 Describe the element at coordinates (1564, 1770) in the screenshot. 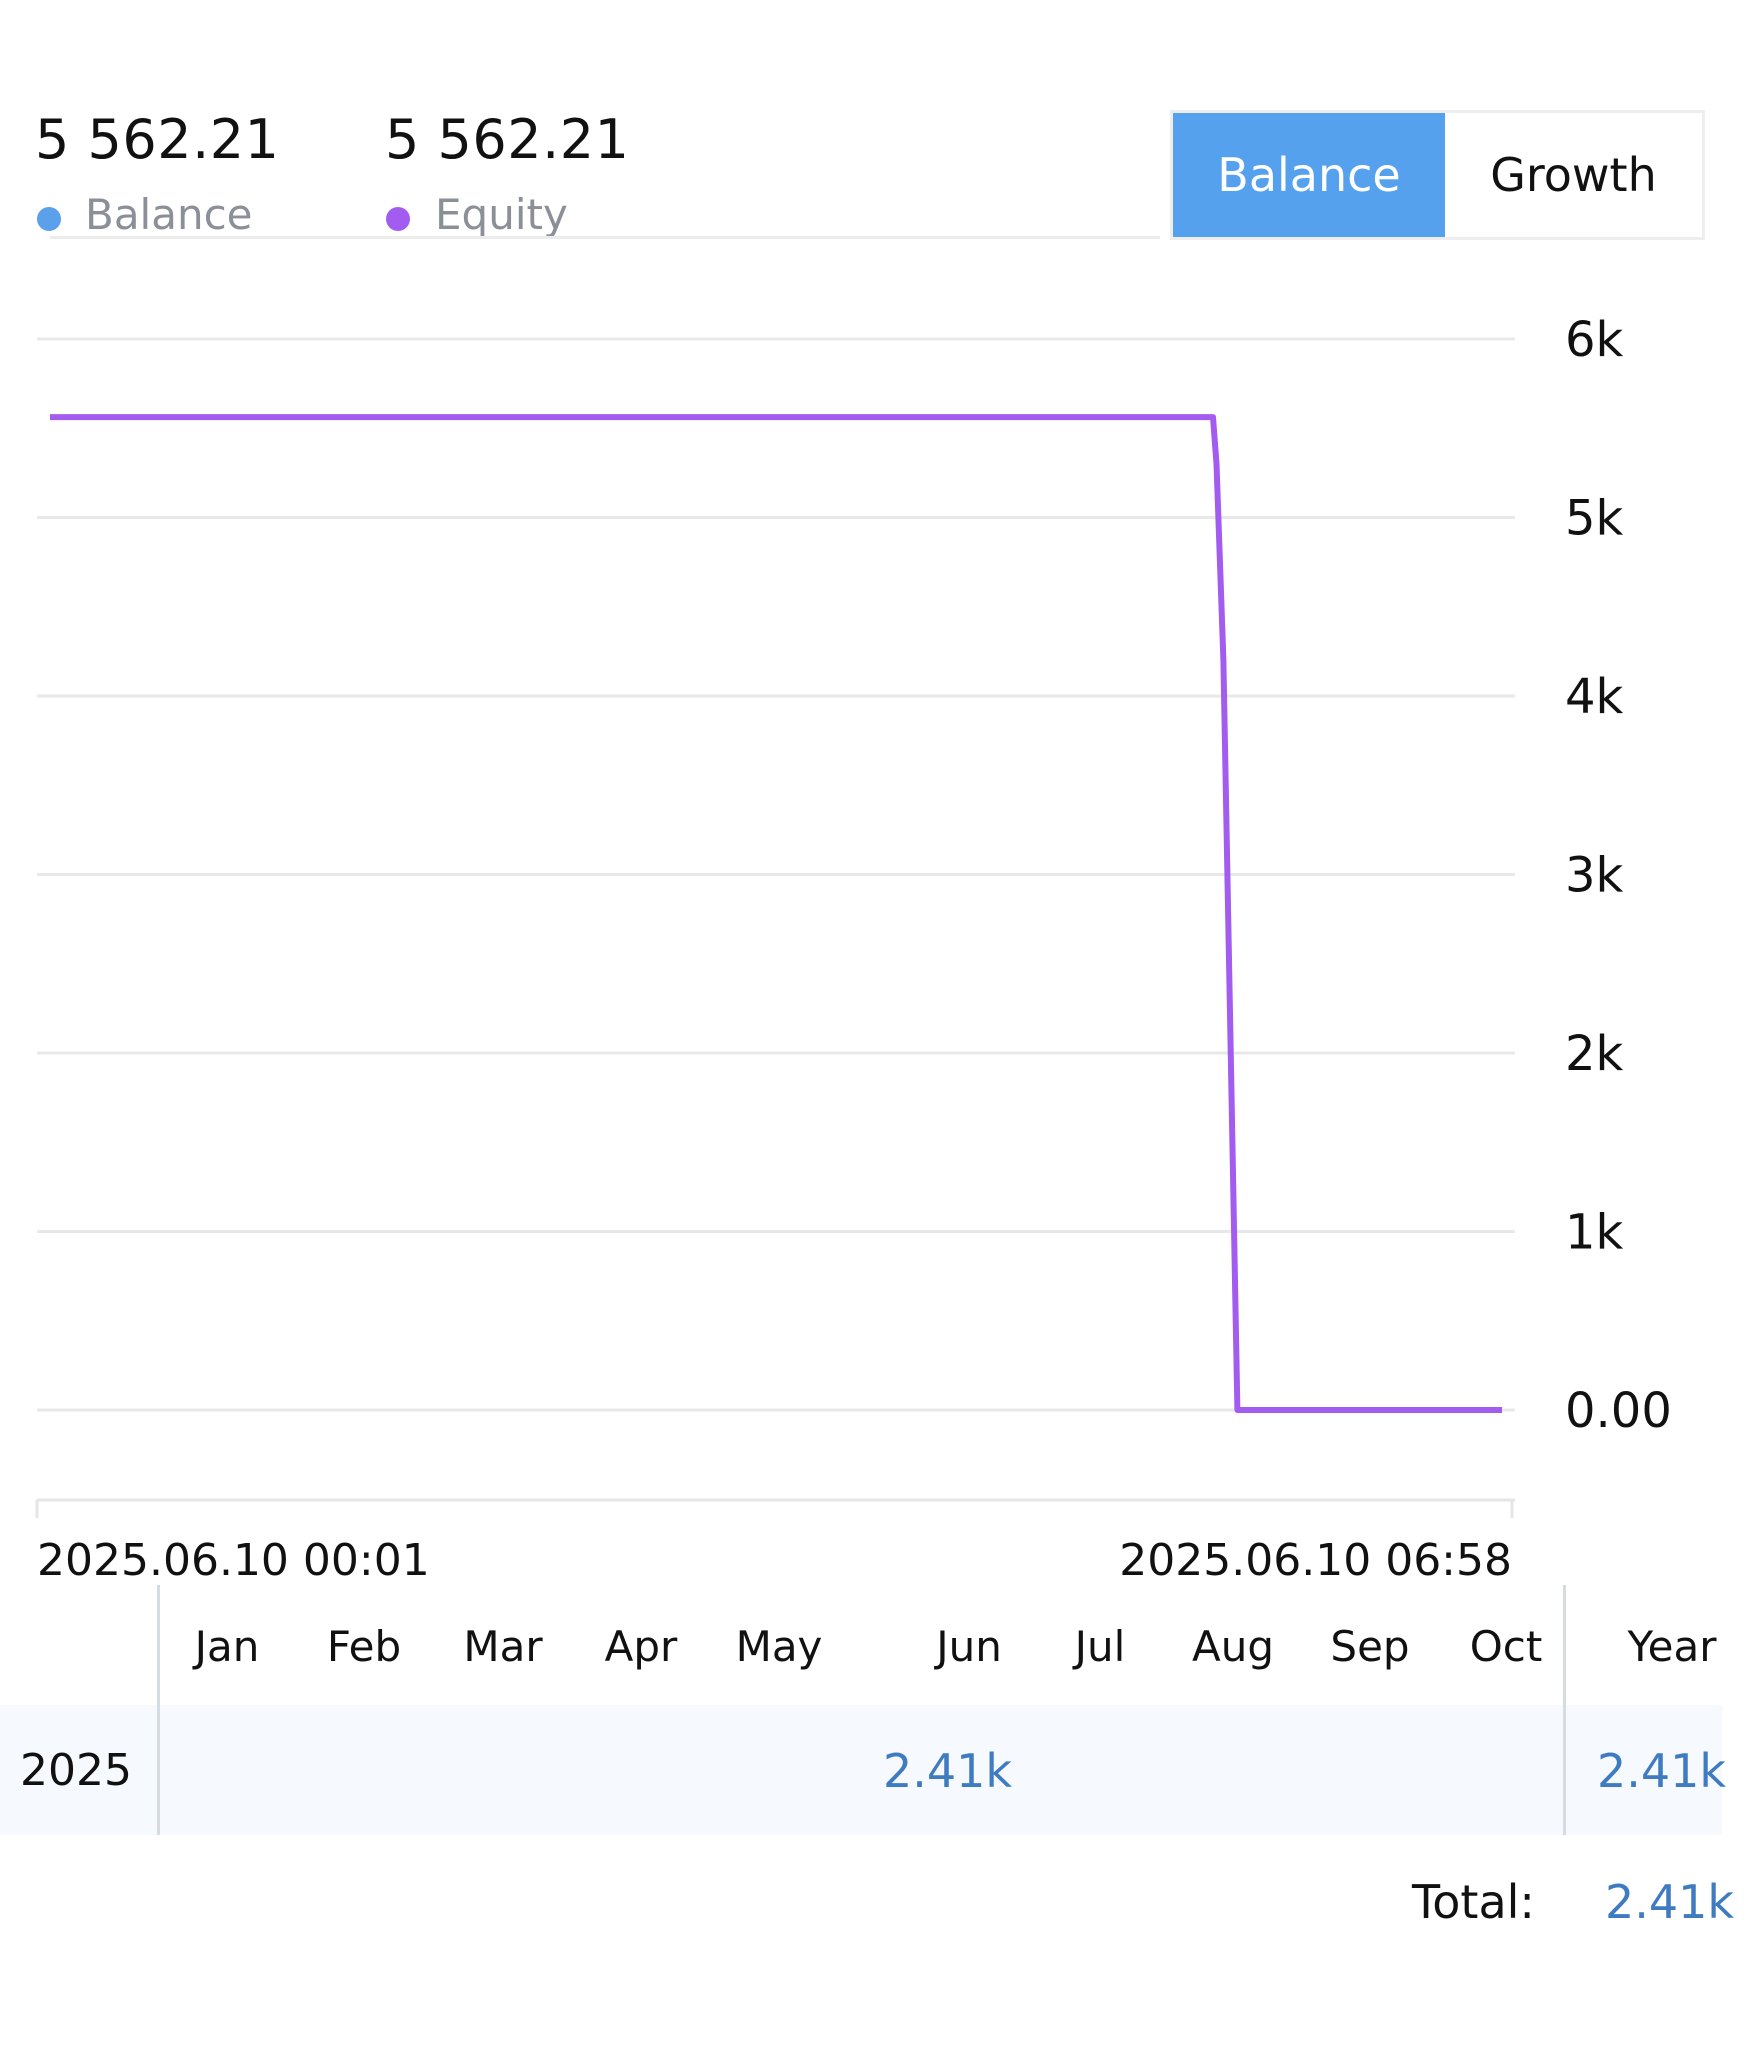

I see `row-right-divider` at that location.